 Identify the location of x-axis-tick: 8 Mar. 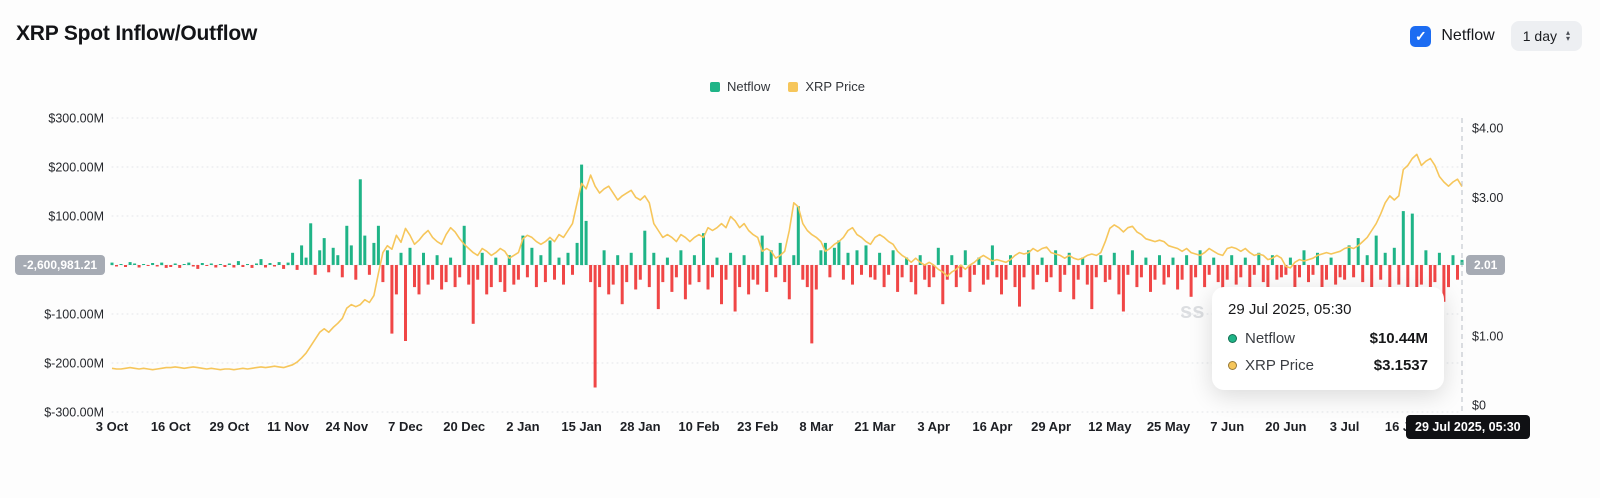
(816, 426).